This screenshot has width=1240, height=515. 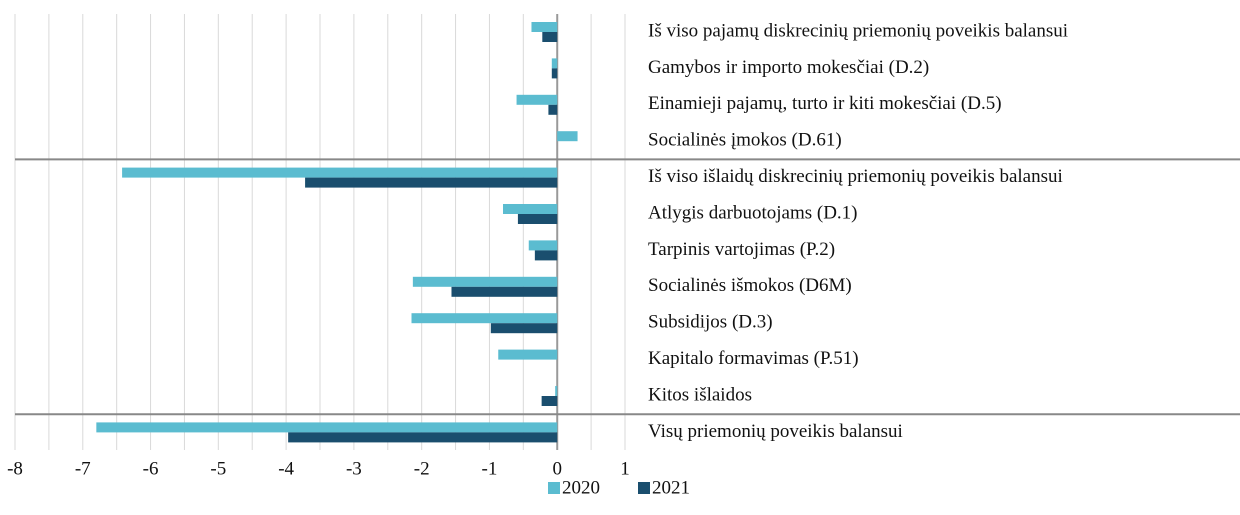 What do you see at coordinates (741, 249) in the screenshot?
I see `category-label: Tarpinis vartojimas (P.2)` at bounding box center [741, 249].